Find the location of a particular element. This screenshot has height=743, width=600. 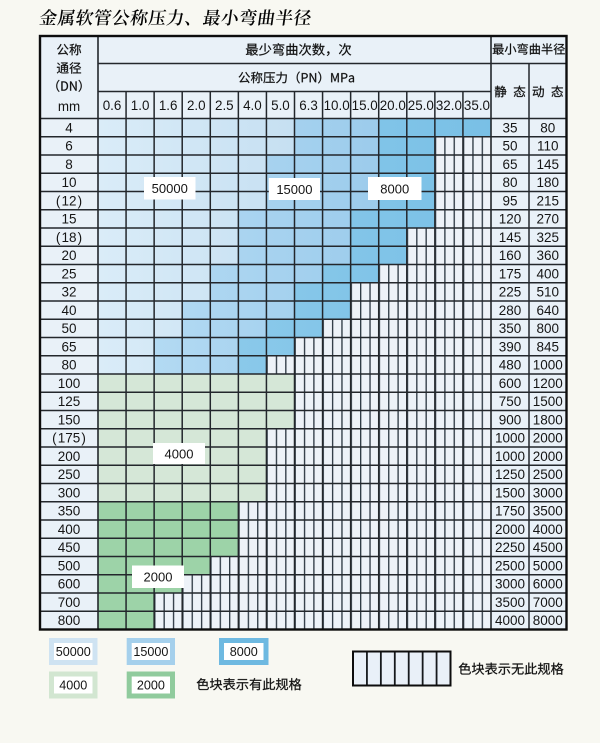

svg-text: 510 is located at coordinates (547, 292).